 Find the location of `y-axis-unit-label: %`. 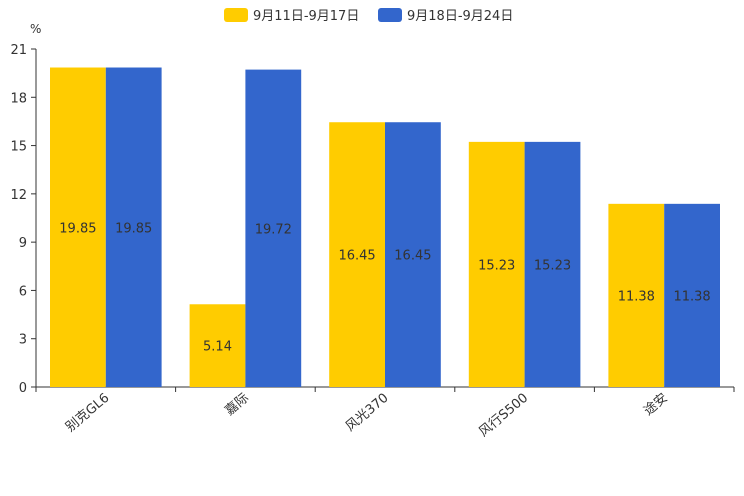

y-axis-unit-label: % is located at coordinates (35, 29).